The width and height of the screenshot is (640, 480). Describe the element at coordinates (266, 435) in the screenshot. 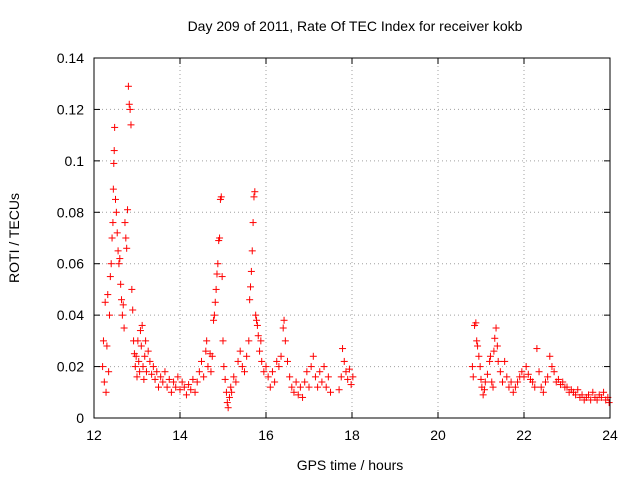

I see `x-tick-label: 16` at that location.